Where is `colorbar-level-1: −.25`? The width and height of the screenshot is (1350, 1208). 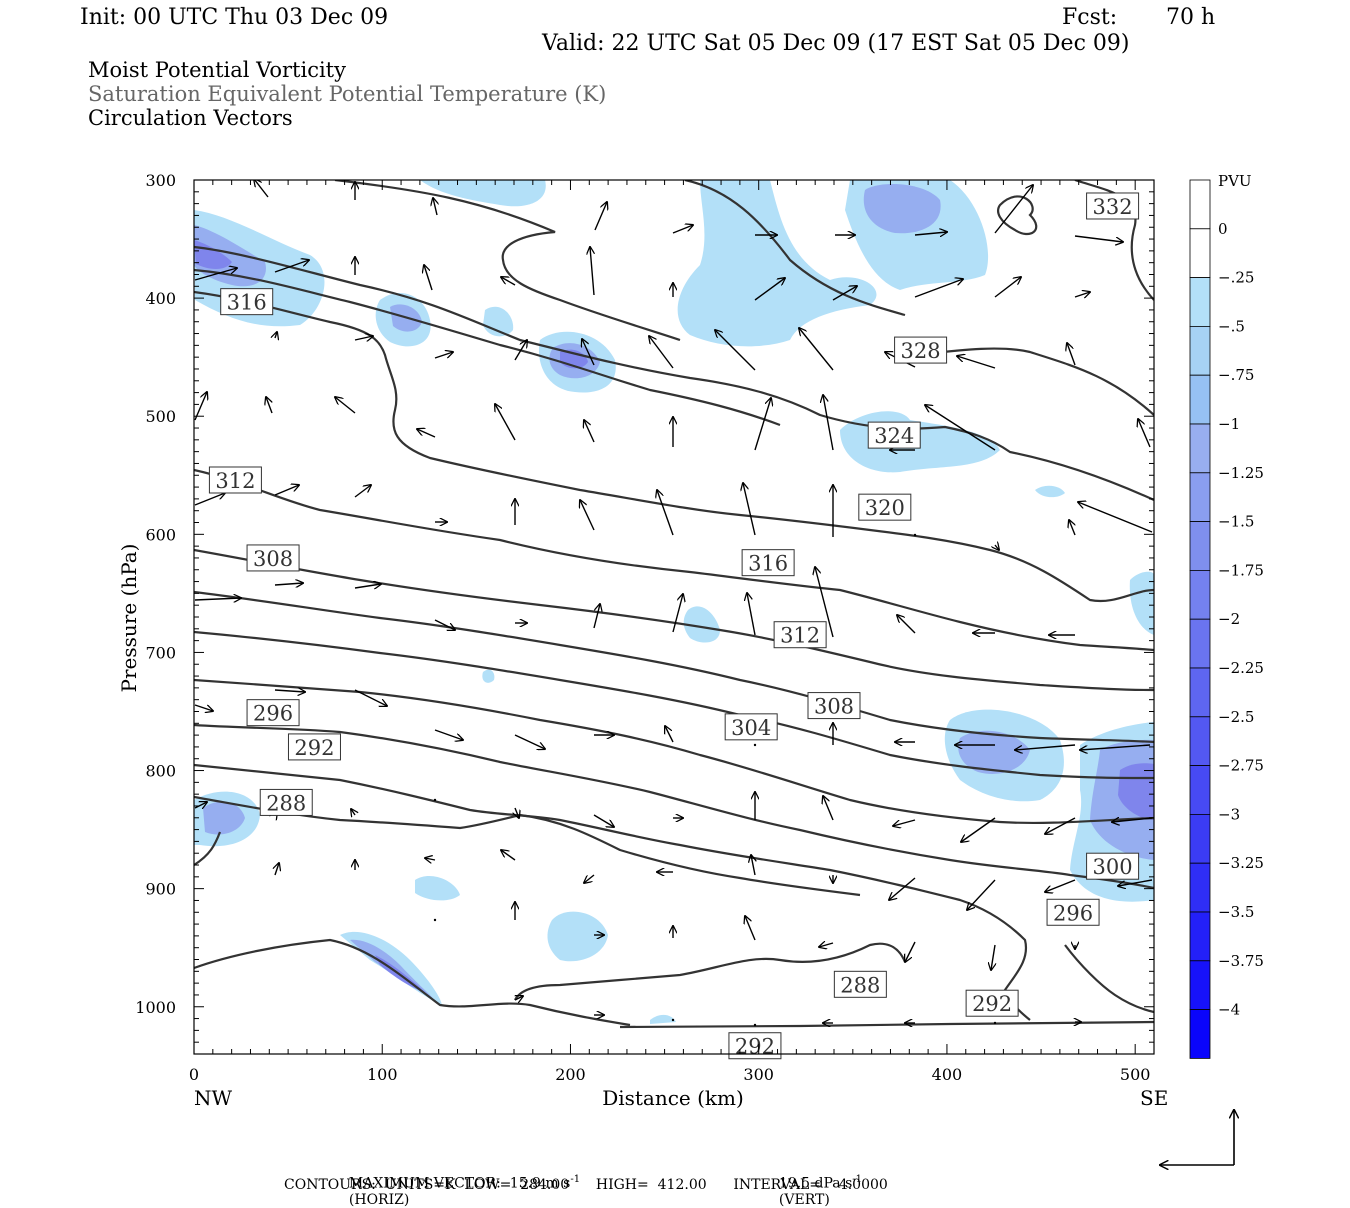
colorbar-level-1: −.25 is located at coordinates (1236, 278).